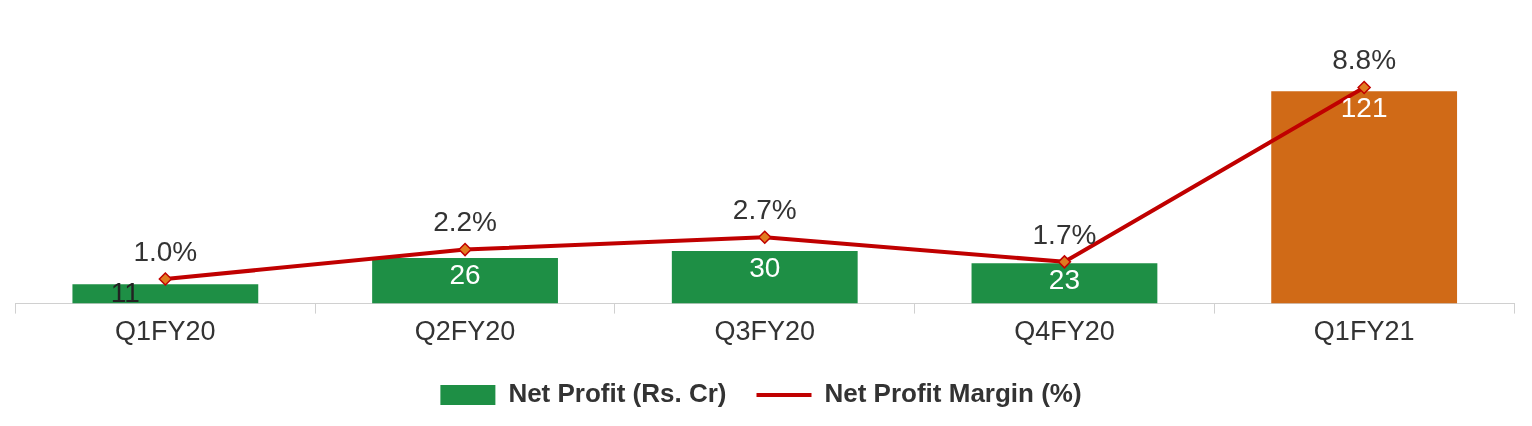 The width and height of the screenshot is (1532, 426). Describe the element at coordinates (165, 331) in the screenshot. I see `x-tick-label: Q1FY20` at that location.